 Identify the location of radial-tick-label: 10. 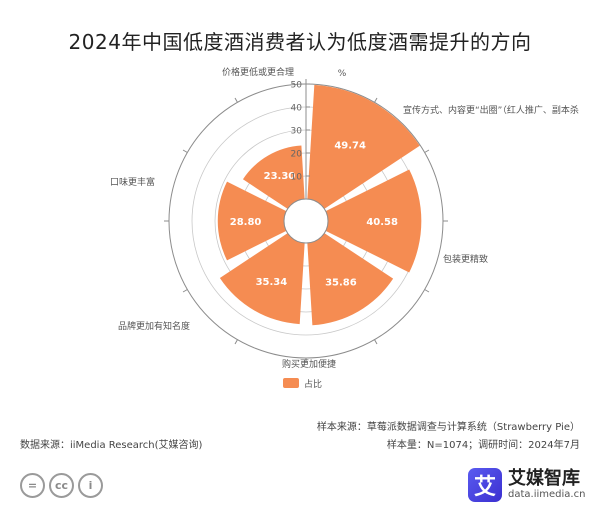
(297, 178).